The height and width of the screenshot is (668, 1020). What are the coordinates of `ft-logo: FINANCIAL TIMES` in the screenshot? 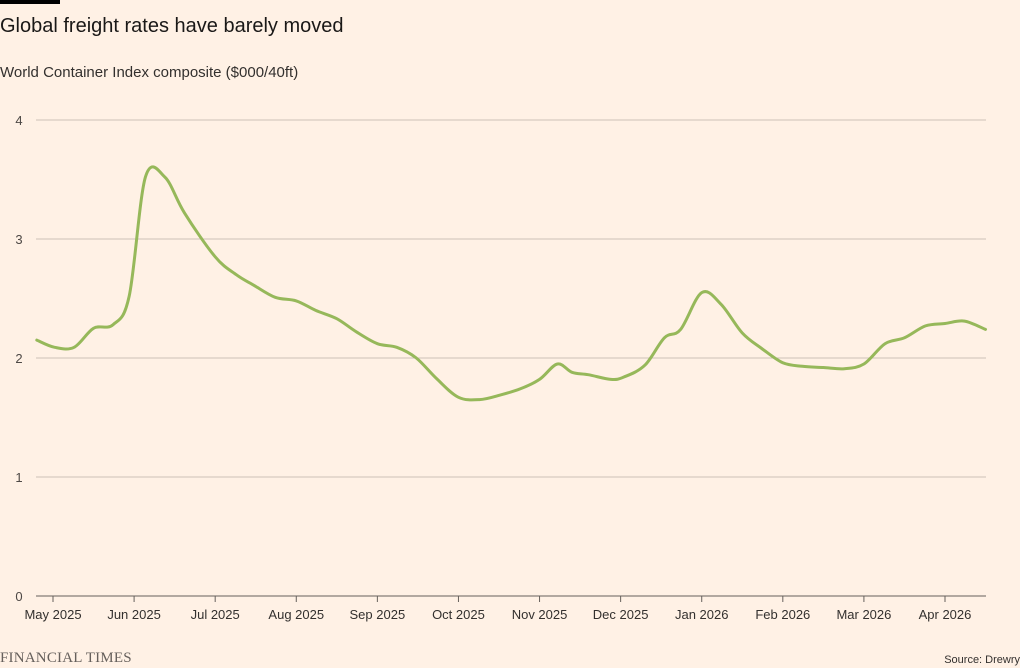 It's located at (66, 658).